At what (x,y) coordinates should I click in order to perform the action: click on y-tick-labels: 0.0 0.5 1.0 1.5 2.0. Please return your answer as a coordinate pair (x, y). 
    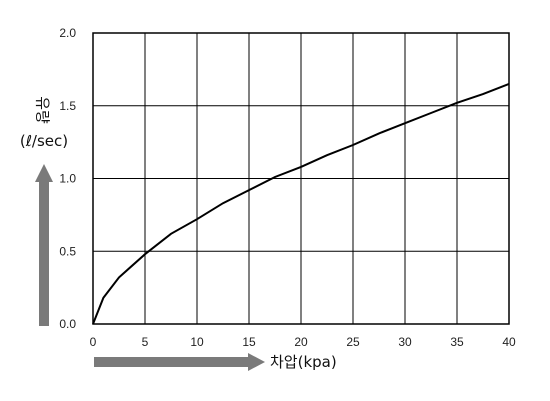
    Looking at the image, I should click on (67, 178).